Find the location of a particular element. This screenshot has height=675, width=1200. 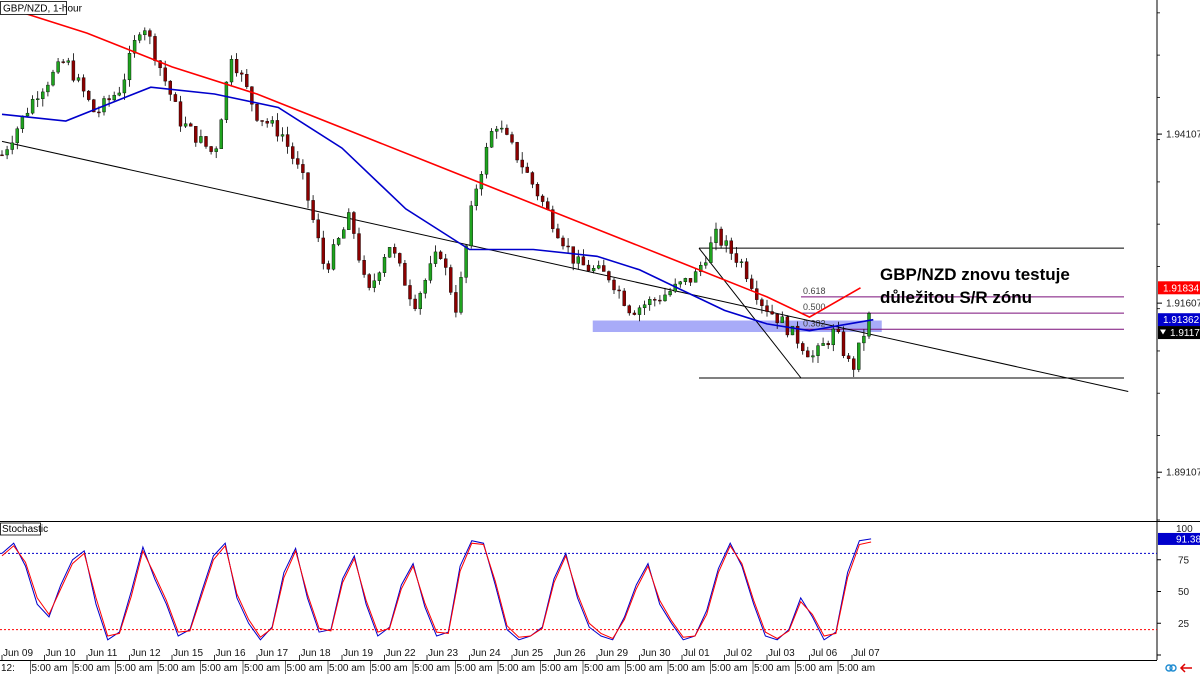

price-tick-label-3: 1.89107 is located at coordinates (1183, 473).